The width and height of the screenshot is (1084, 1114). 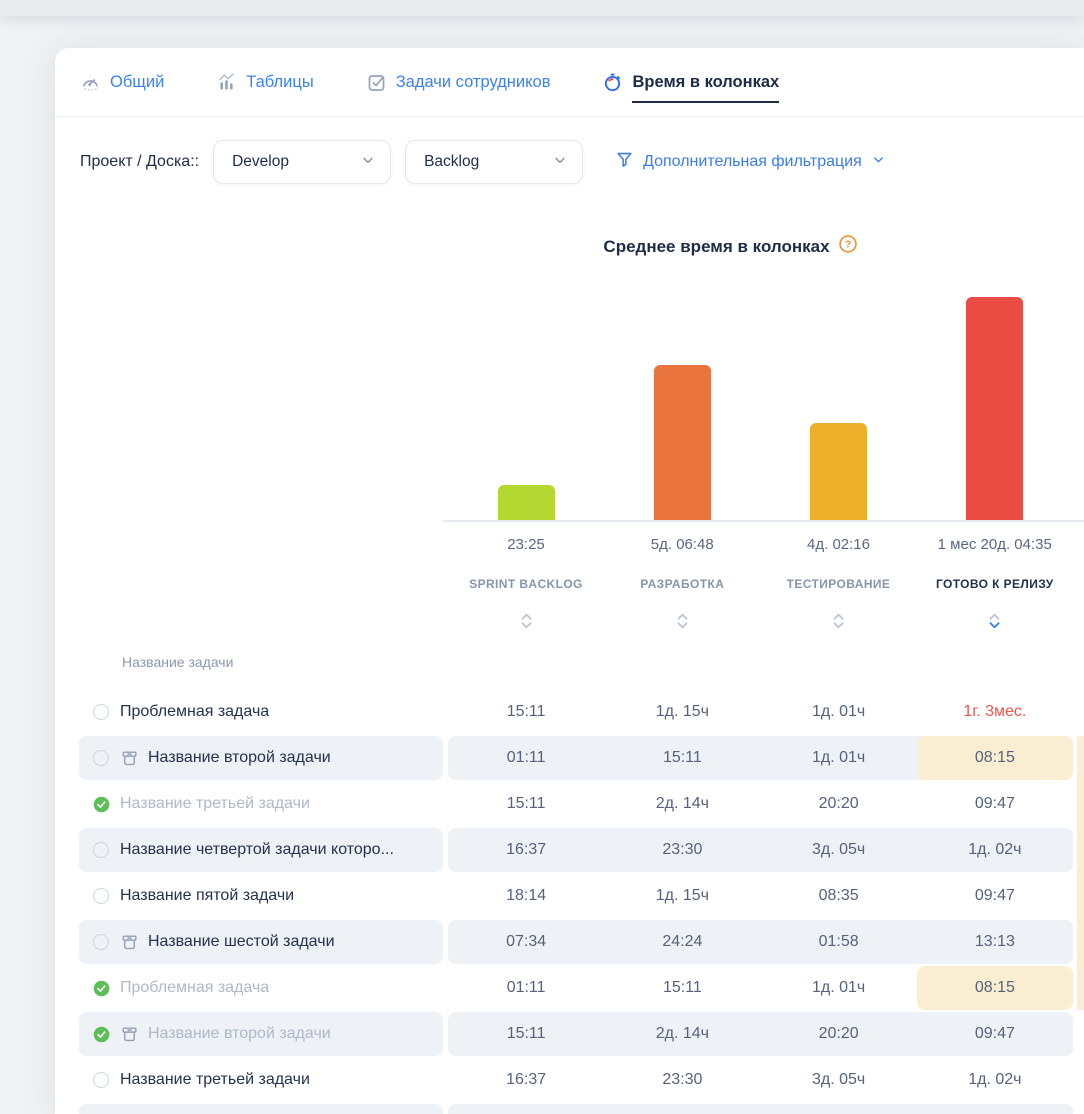 What do you see at coordinates (682, 584) in the screenshot?
I see `column-header: РАЗРАБОТКА` at bounding box center [682, 584].